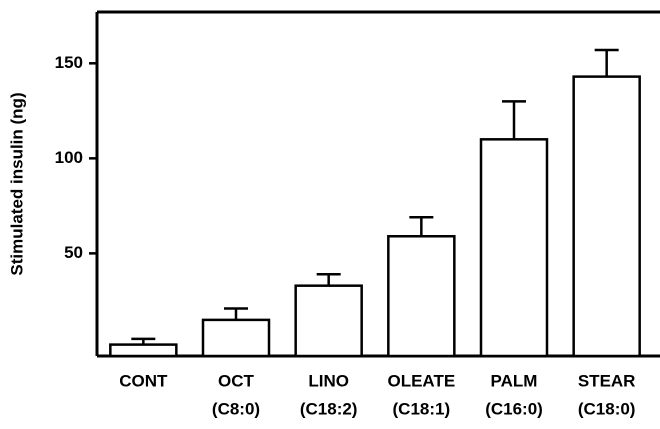  Describe the element at coordinates (421, 380) in the screenshot. I see `x-tick-label: OLEATE` at that location.